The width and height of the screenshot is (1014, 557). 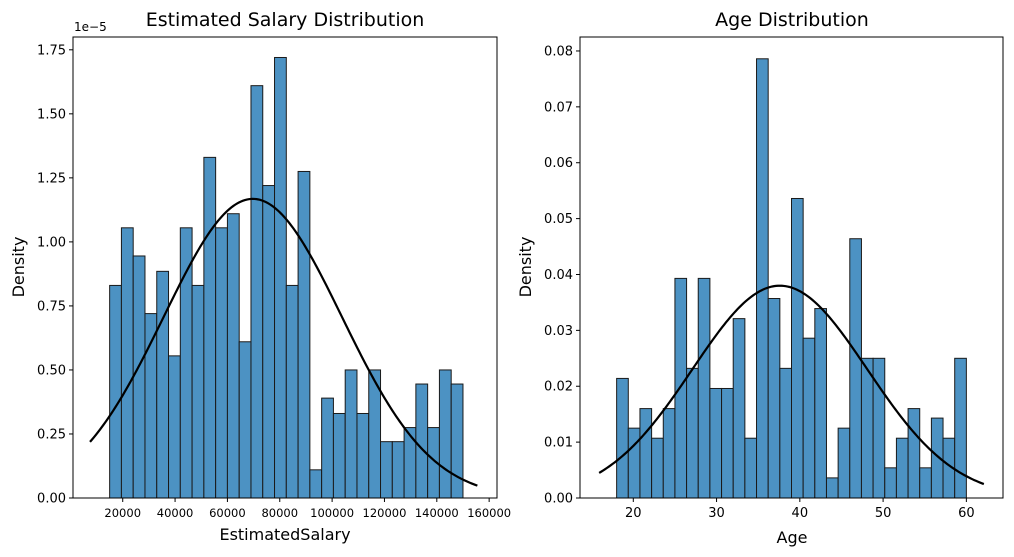 What do you see at coordinates (800, 513) in the screenshot?
I see `age-x-tick-label: 40` at bounding box center [800, 513].